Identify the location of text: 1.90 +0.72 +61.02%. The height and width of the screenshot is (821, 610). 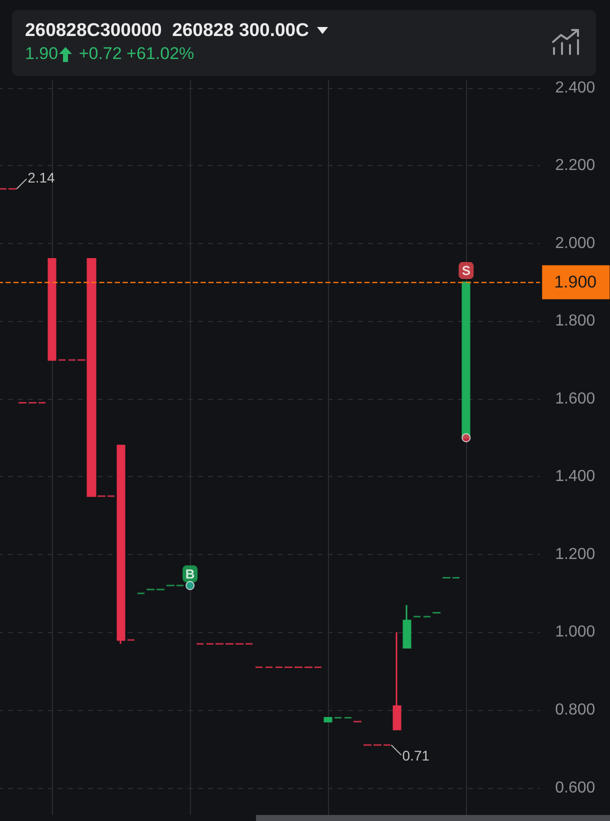
(109, 53).